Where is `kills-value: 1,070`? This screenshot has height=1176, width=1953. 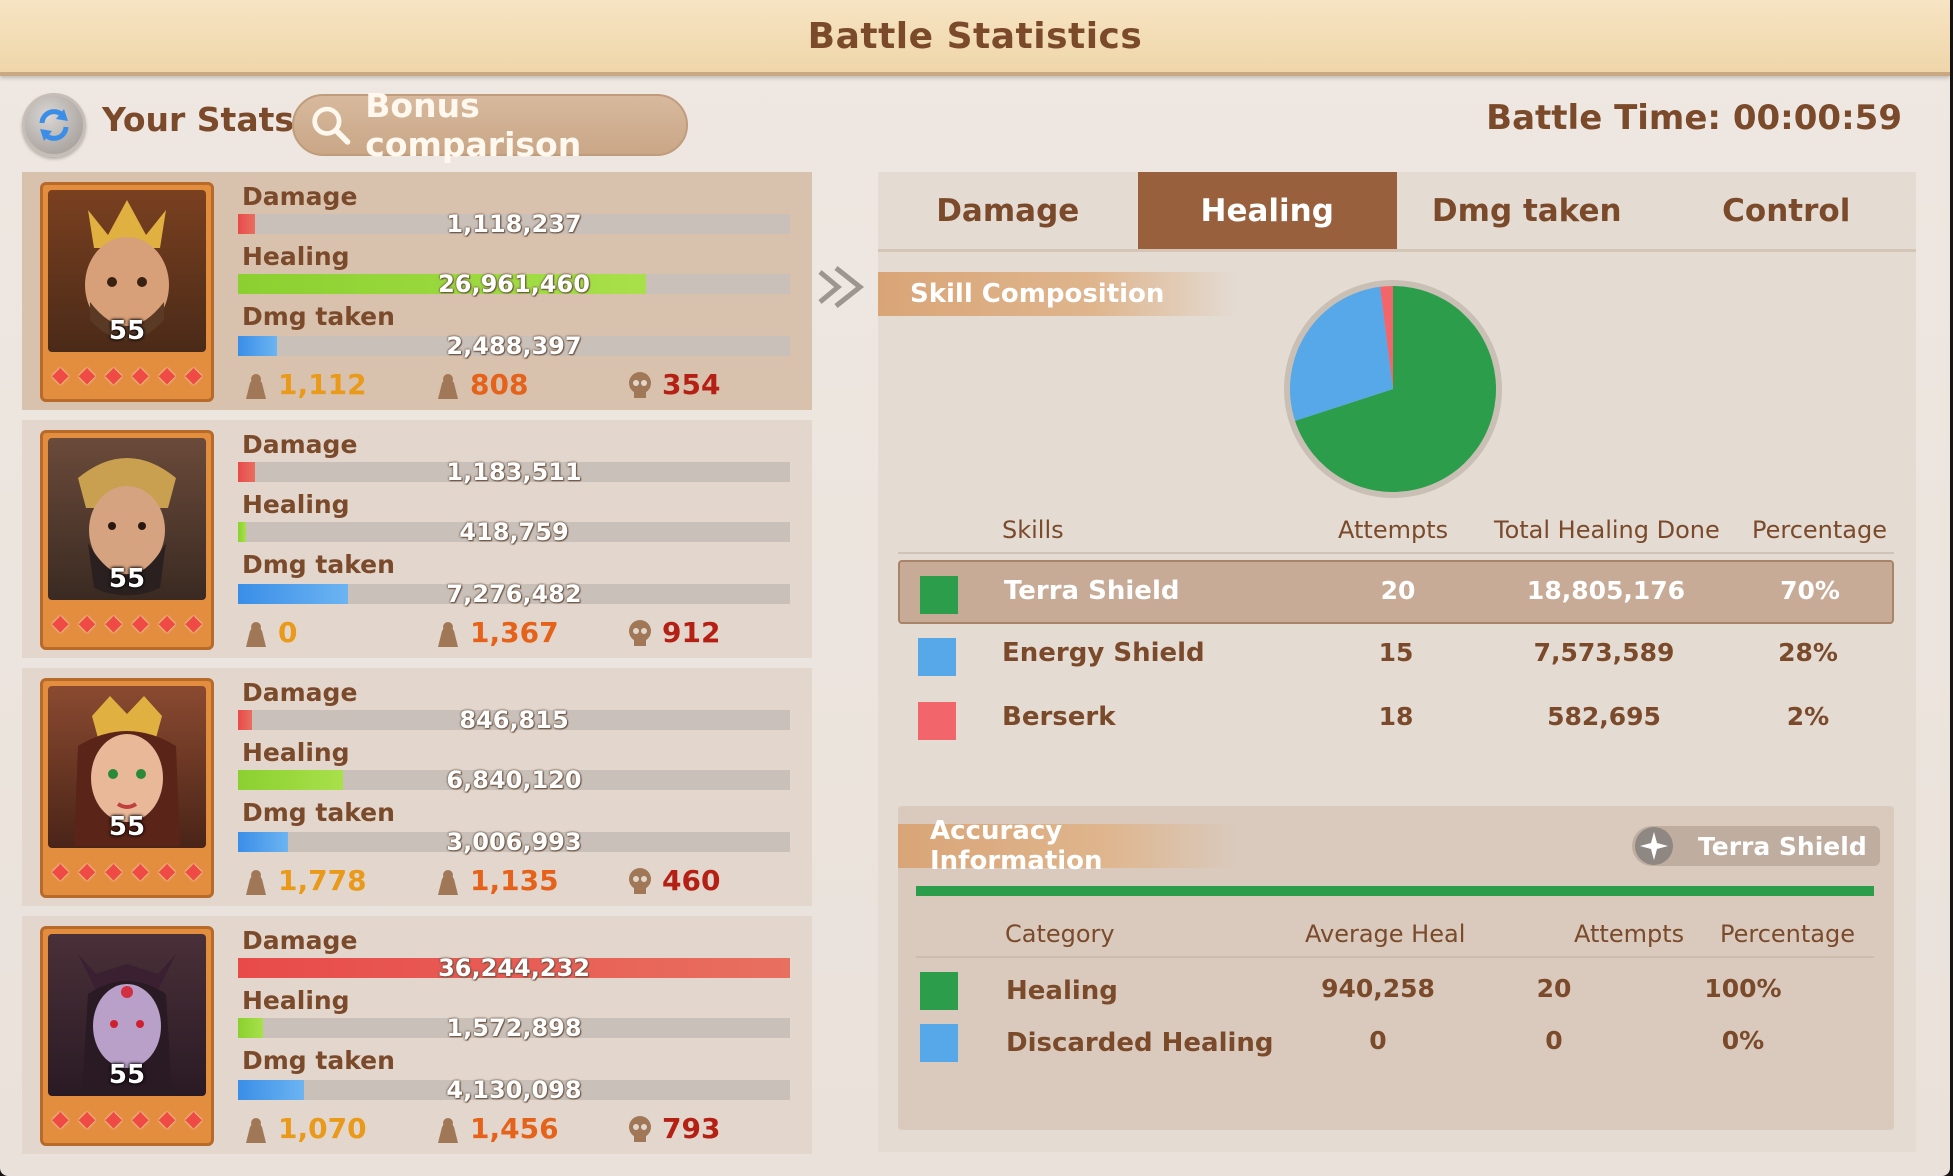
kills-value: 1,070 is located at coordinates (322, 1128).